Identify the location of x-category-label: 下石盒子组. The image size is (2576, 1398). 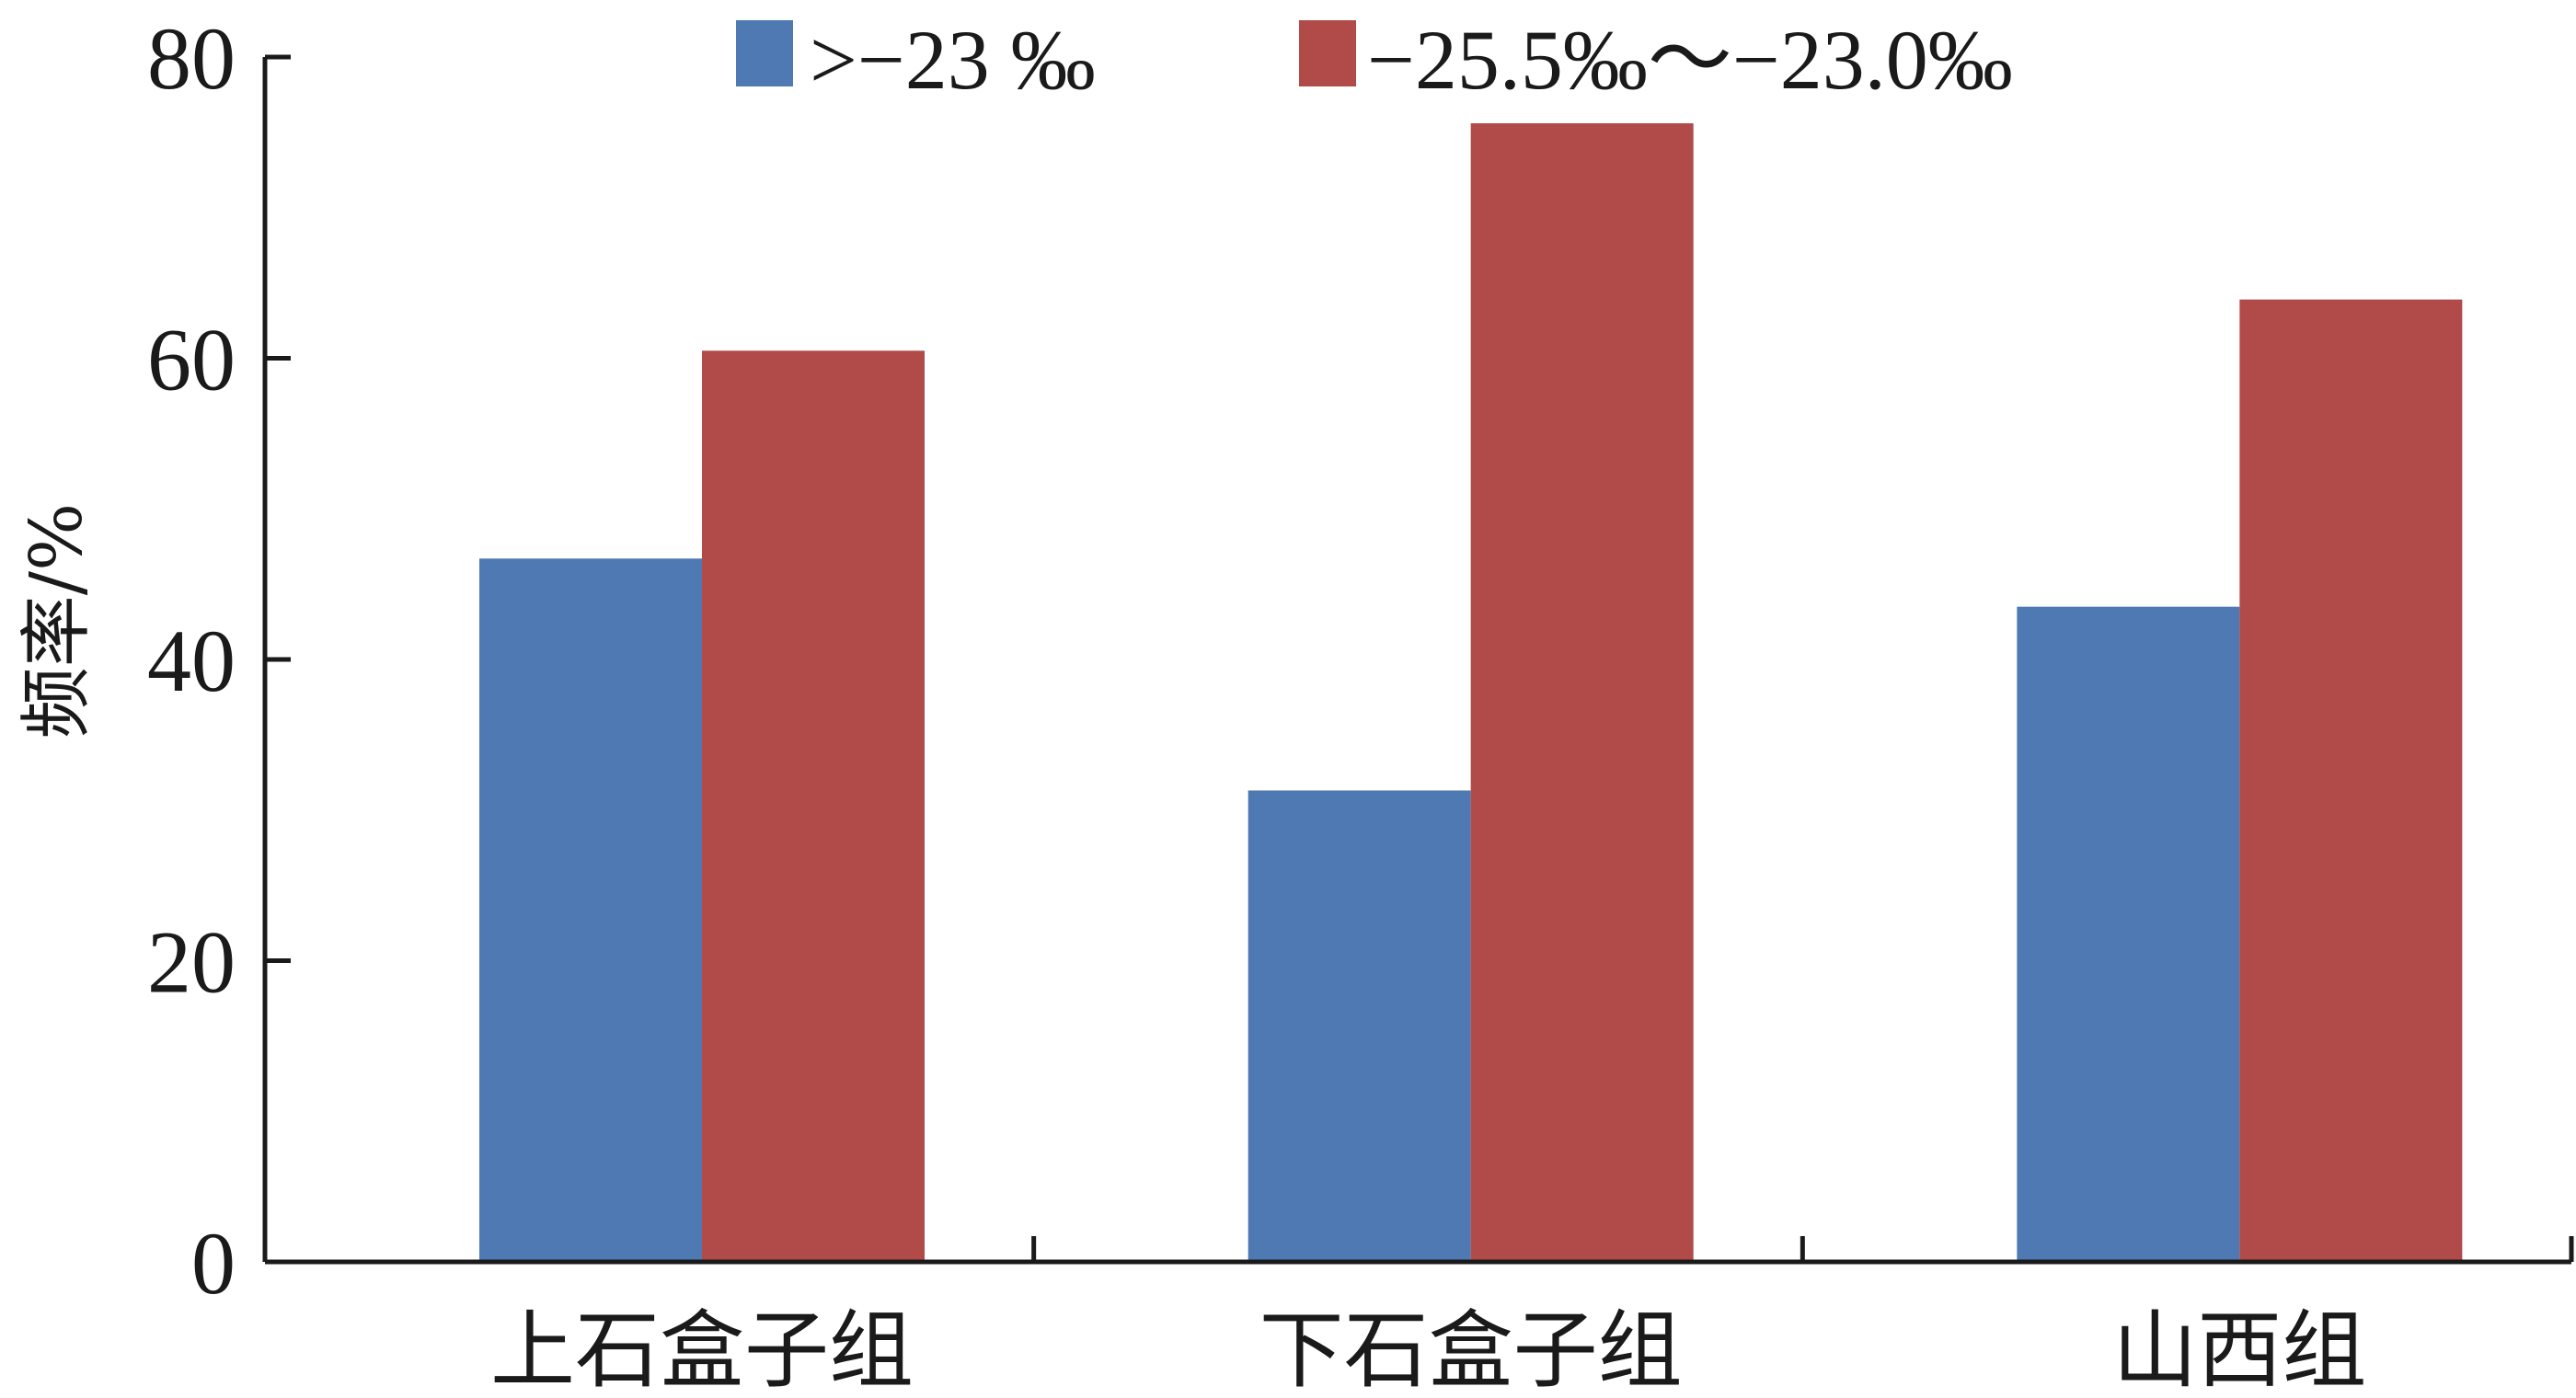
(1471, 1349).